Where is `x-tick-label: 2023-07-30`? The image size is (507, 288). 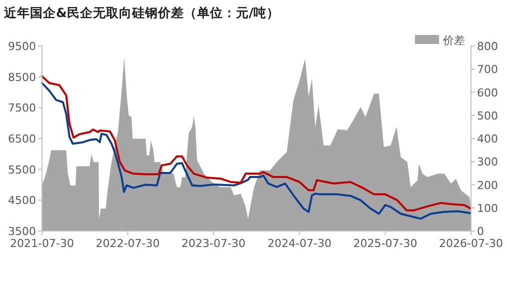 x-tick-label: 2023-07-30 is located at coordinates (214, 243).